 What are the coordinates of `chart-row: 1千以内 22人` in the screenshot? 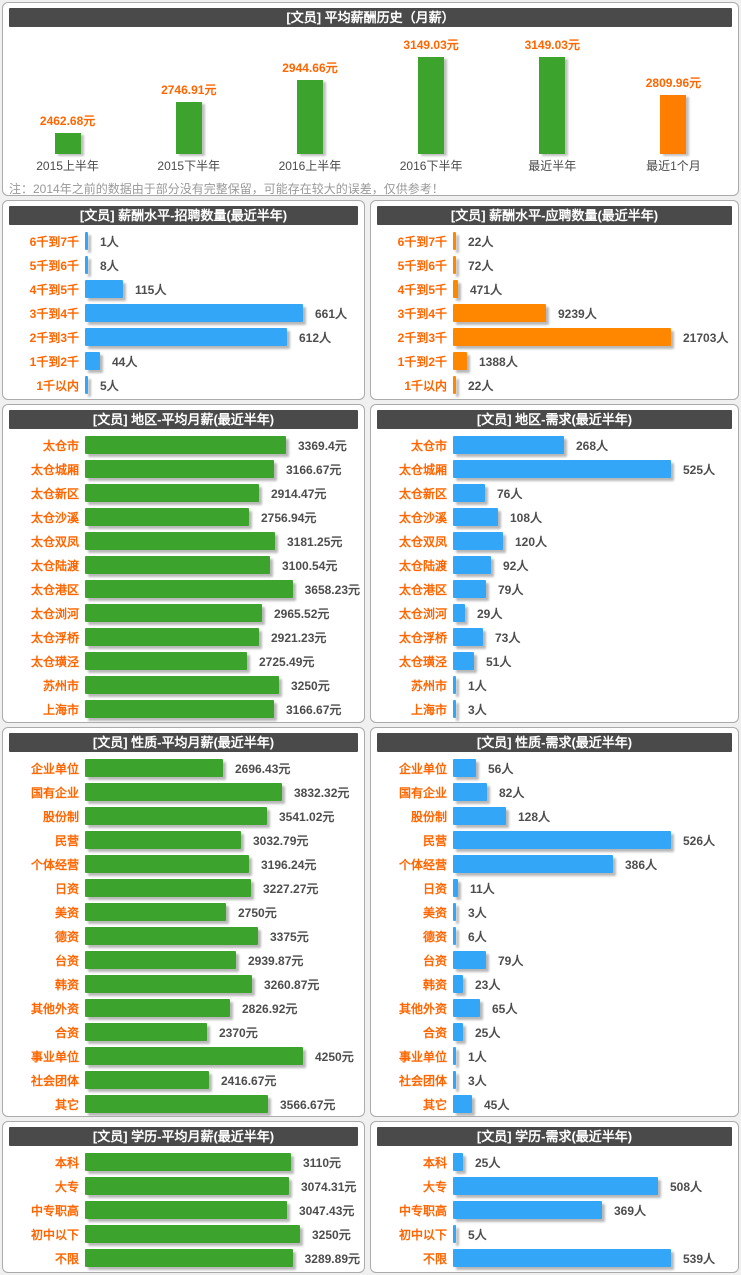 It's located at (554, 385).